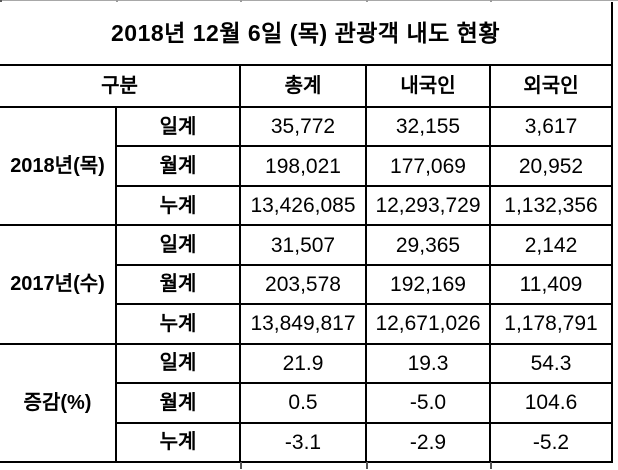 This screenshot has height=470, width=618. What do you see at coordinates (58, 167) in the screenshot?
I see `group-label-2018: 2018년(목)` at bounding box center [58, 167].